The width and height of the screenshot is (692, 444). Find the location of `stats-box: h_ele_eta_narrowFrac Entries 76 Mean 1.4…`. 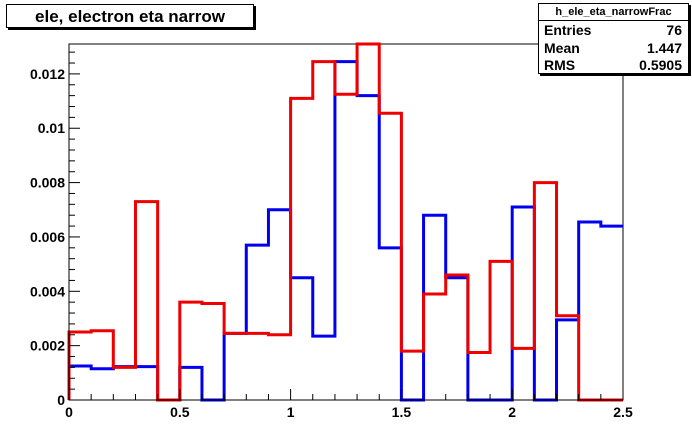

stats-box: h_ele_eta_narrowFrac Entries 76 Mean 1.4… is located at coordinates (613, 38).